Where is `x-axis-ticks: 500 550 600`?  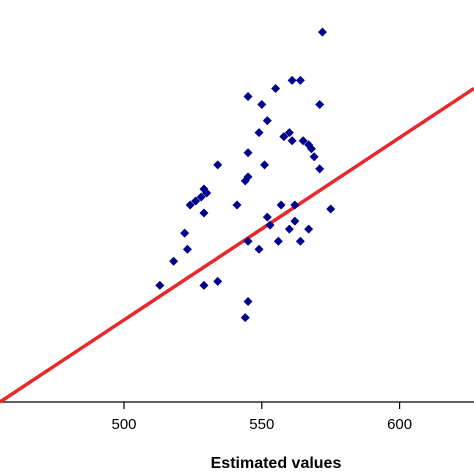 x-axis-ticks: 500 550 600 is located at coordinates (261, 417).